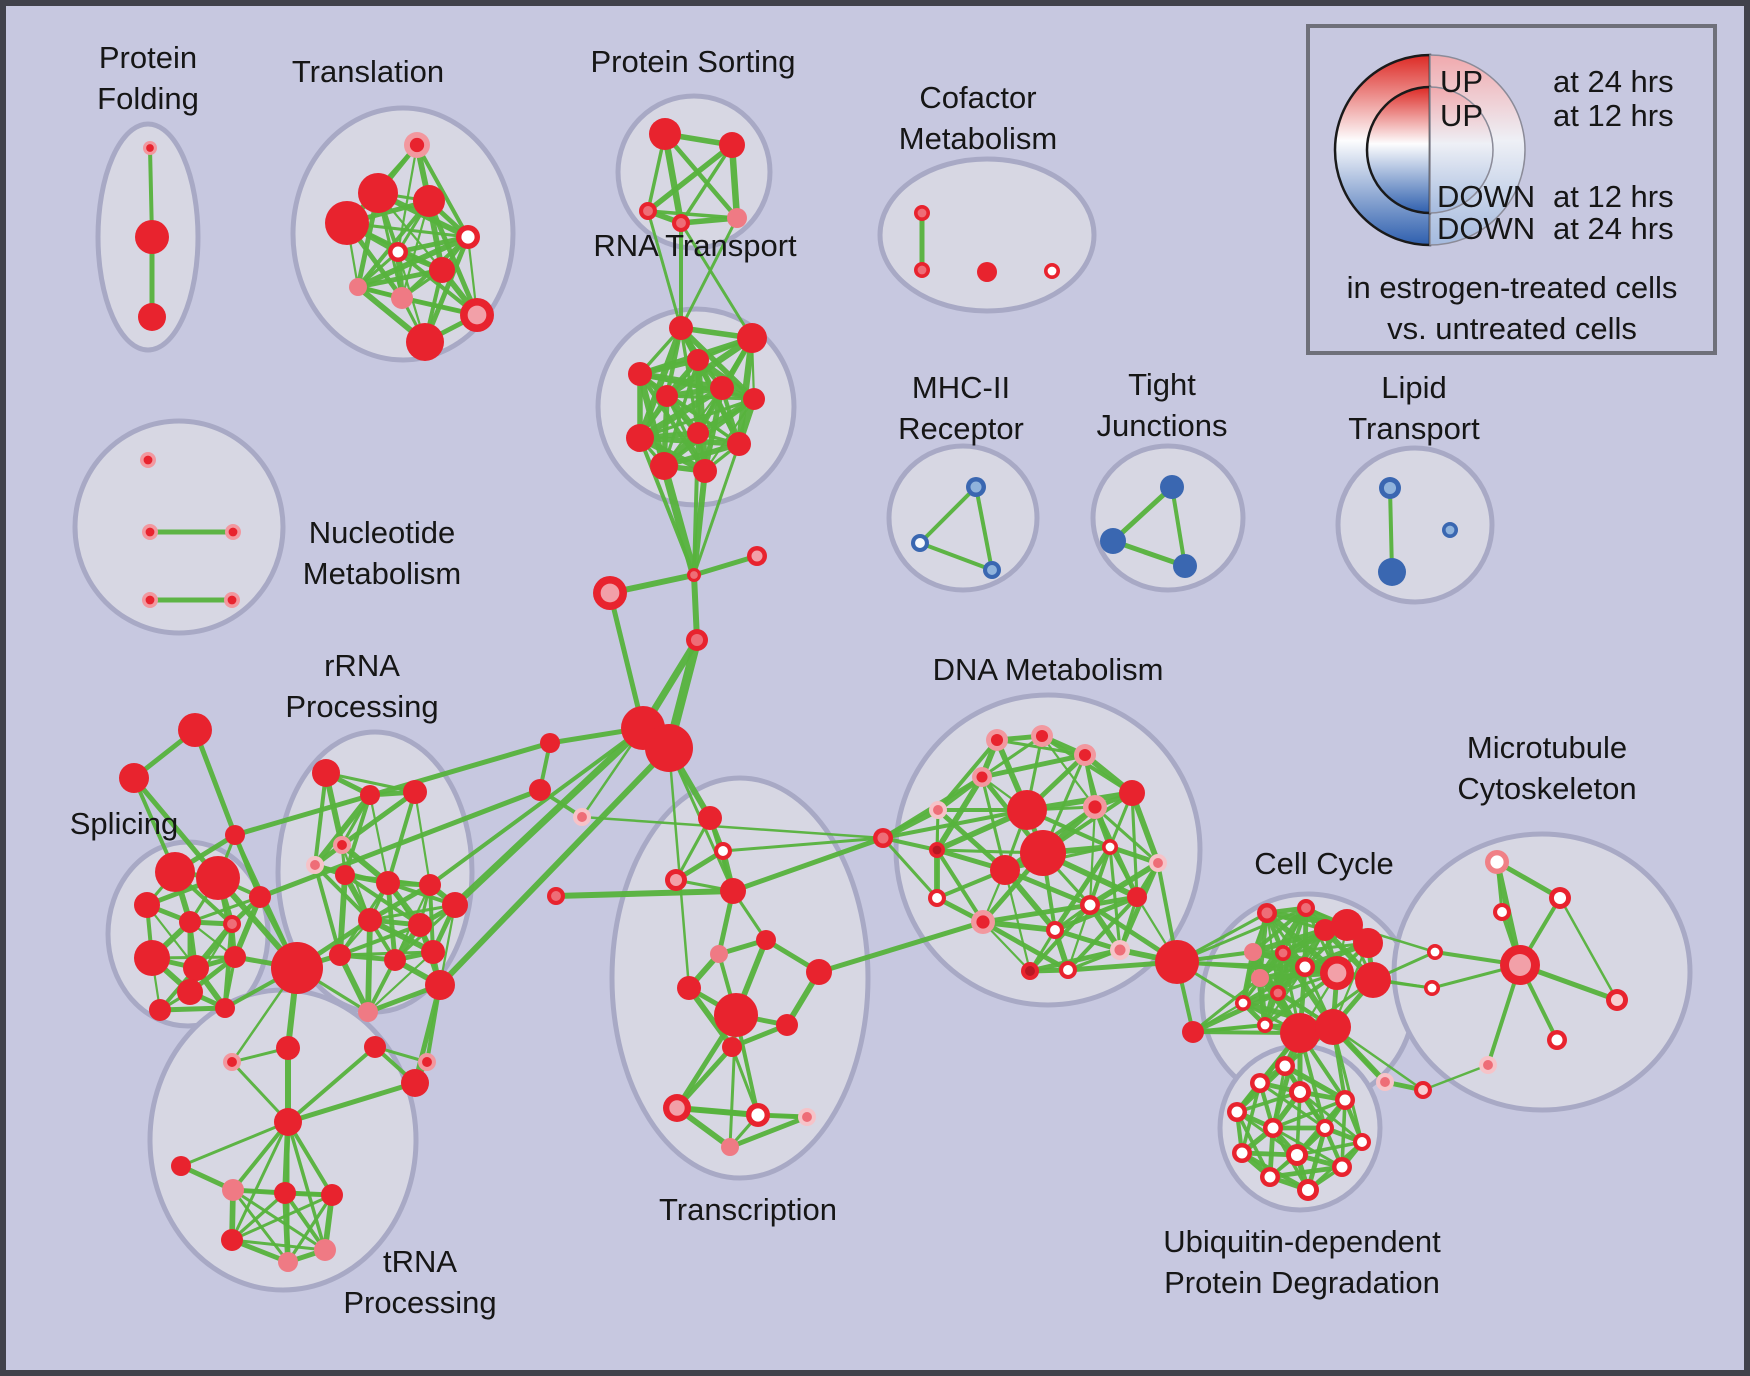  Describe the element at coordinates (1300, 1092) in the screenshot. I see `node-ubiquitin-degradation-172-core` at that location.